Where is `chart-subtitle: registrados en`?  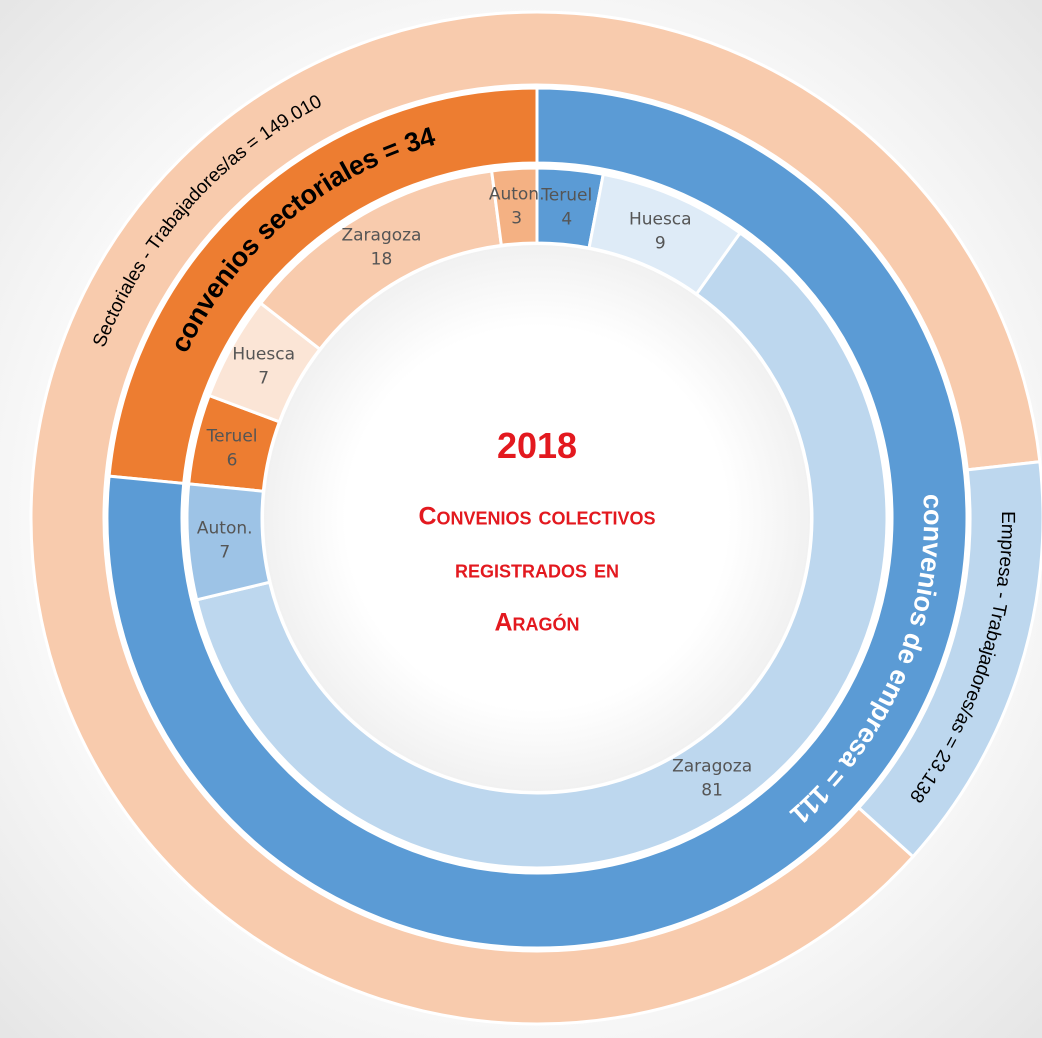 chart-subtitle: registrados en is located at coordinates (537, 570).